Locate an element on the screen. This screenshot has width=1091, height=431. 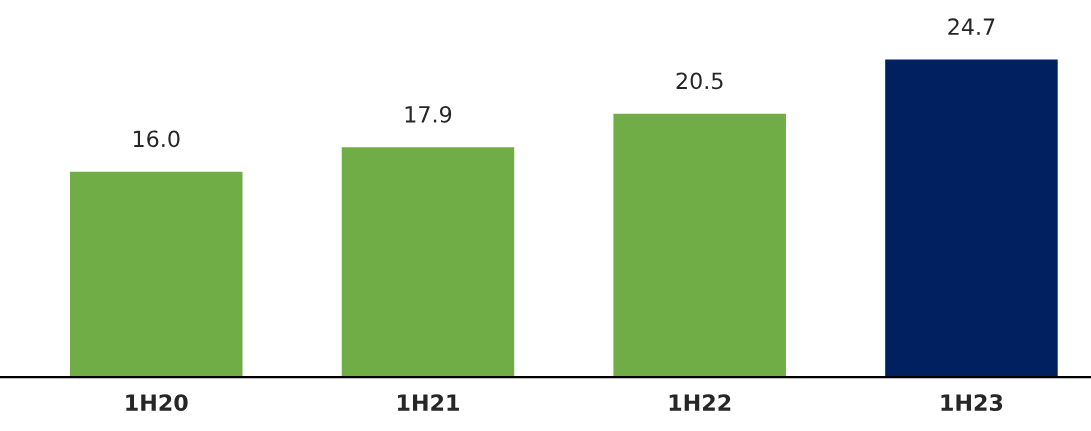
data-label: 17.9 is located at coordinates (428, 114).